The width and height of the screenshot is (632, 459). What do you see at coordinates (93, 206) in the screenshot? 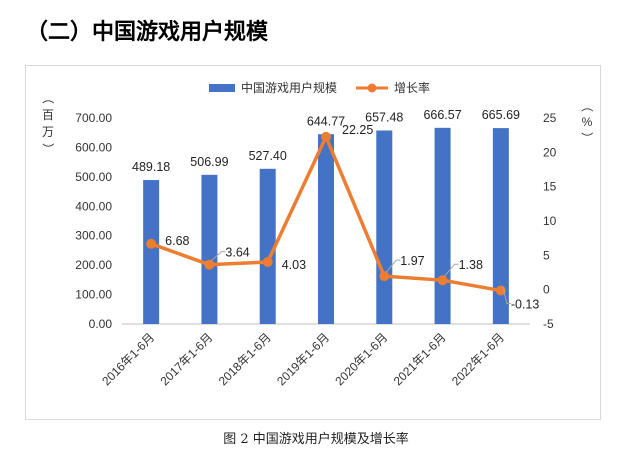
I see `y-left-tick-label: 400.00` at bounding box center [93, 206].